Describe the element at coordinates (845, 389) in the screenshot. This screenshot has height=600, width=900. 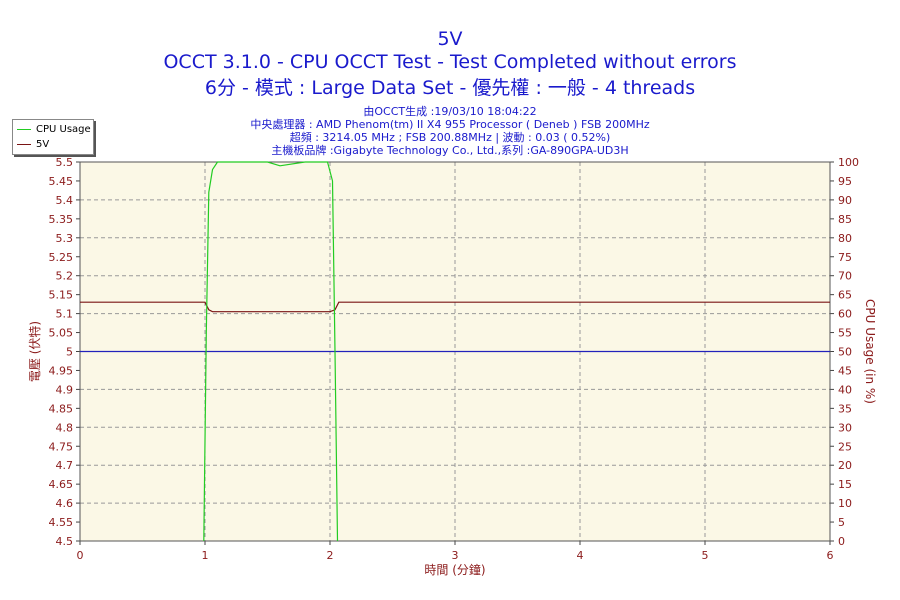
I see `y2-tick-label: 40` at that location.